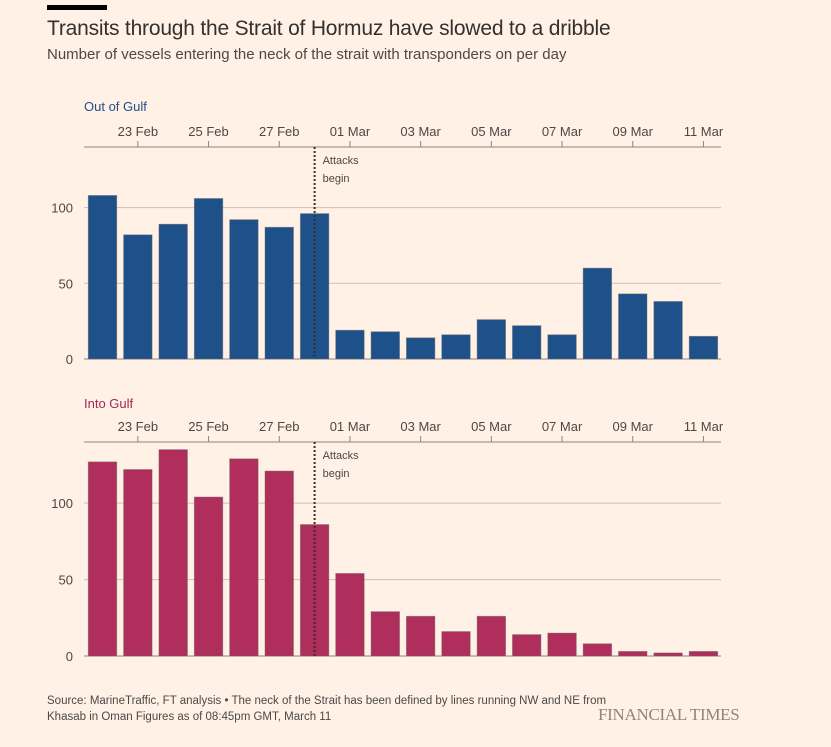  Describe the element at coordinates (669, 714) in the screenshot. I see `ft-logo: FINANCIAL TIMES` at that location.